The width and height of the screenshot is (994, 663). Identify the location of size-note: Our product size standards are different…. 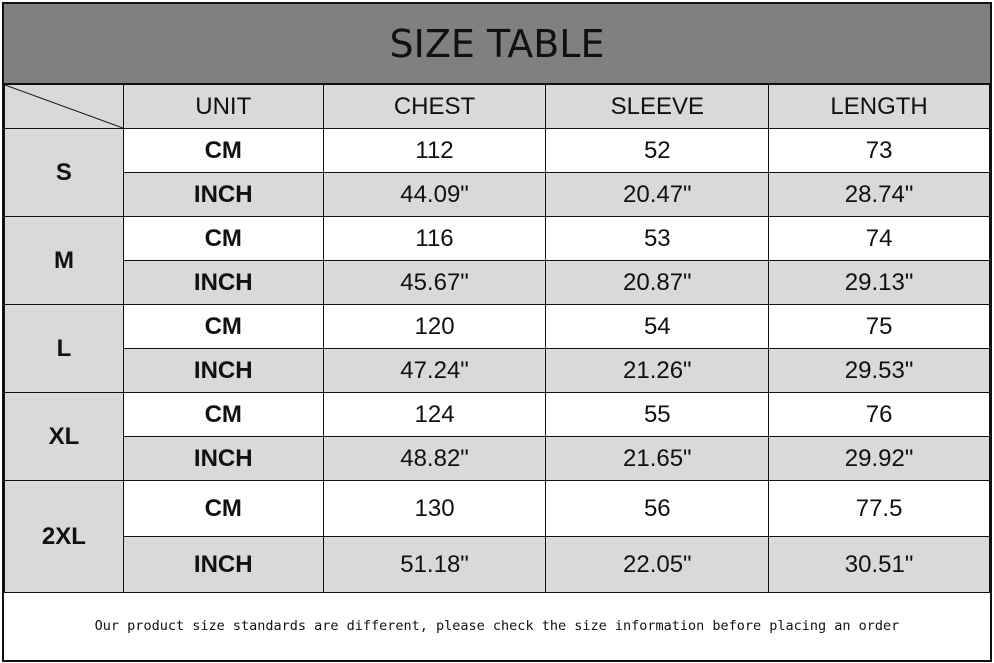
(497, 626).